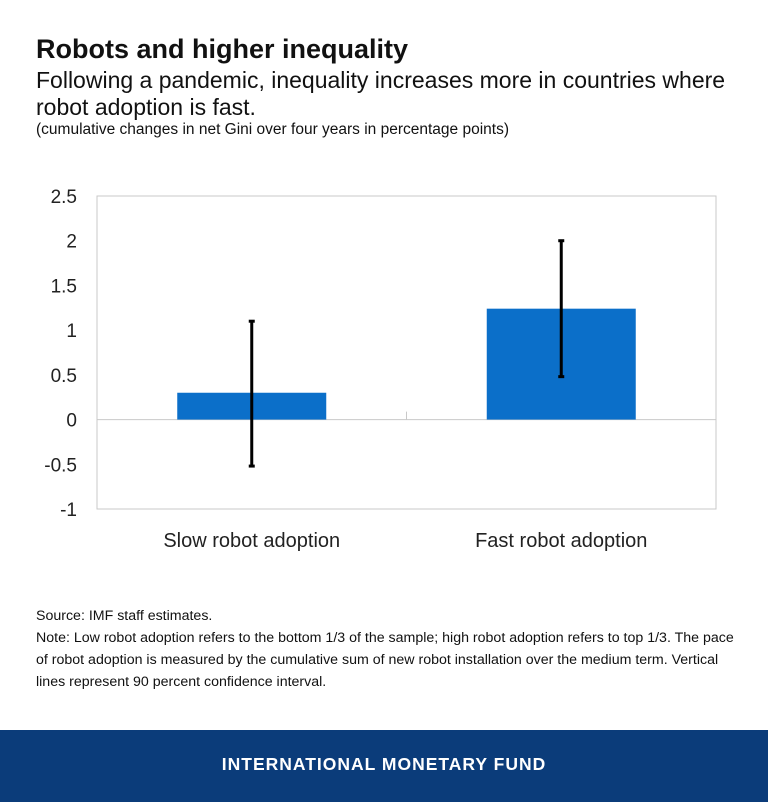 Image resolution: width=768 pixels, height=802 pixels. I want to click on y-tick-label: 2.5, so click(64, 197).